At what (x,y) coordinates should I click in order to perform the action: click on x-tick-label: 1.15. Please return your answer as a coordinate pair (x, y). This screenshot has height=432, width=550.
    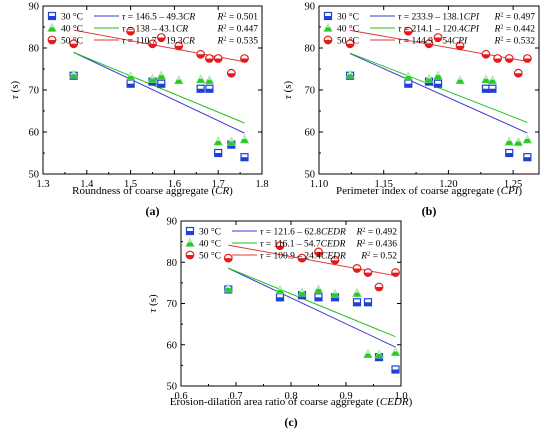
    Looking at the image, I should click on (384, 184).